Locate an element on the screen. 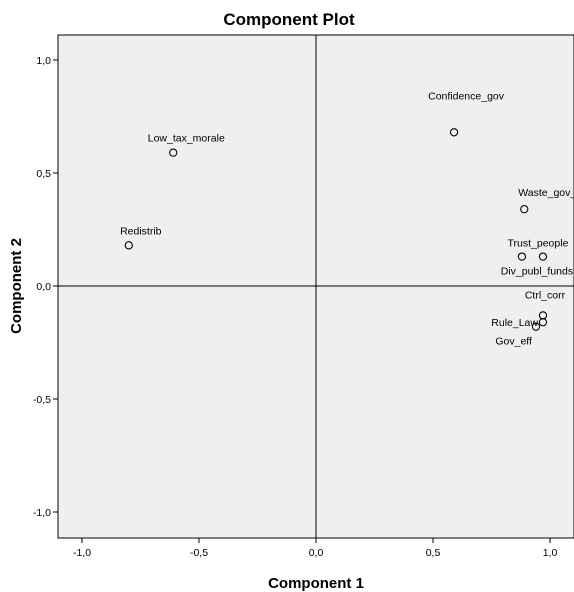 Image resolution: width=574 pixels, height=592 pixels. x-tick-label: -0,5 is located at coordinates (199, 553).